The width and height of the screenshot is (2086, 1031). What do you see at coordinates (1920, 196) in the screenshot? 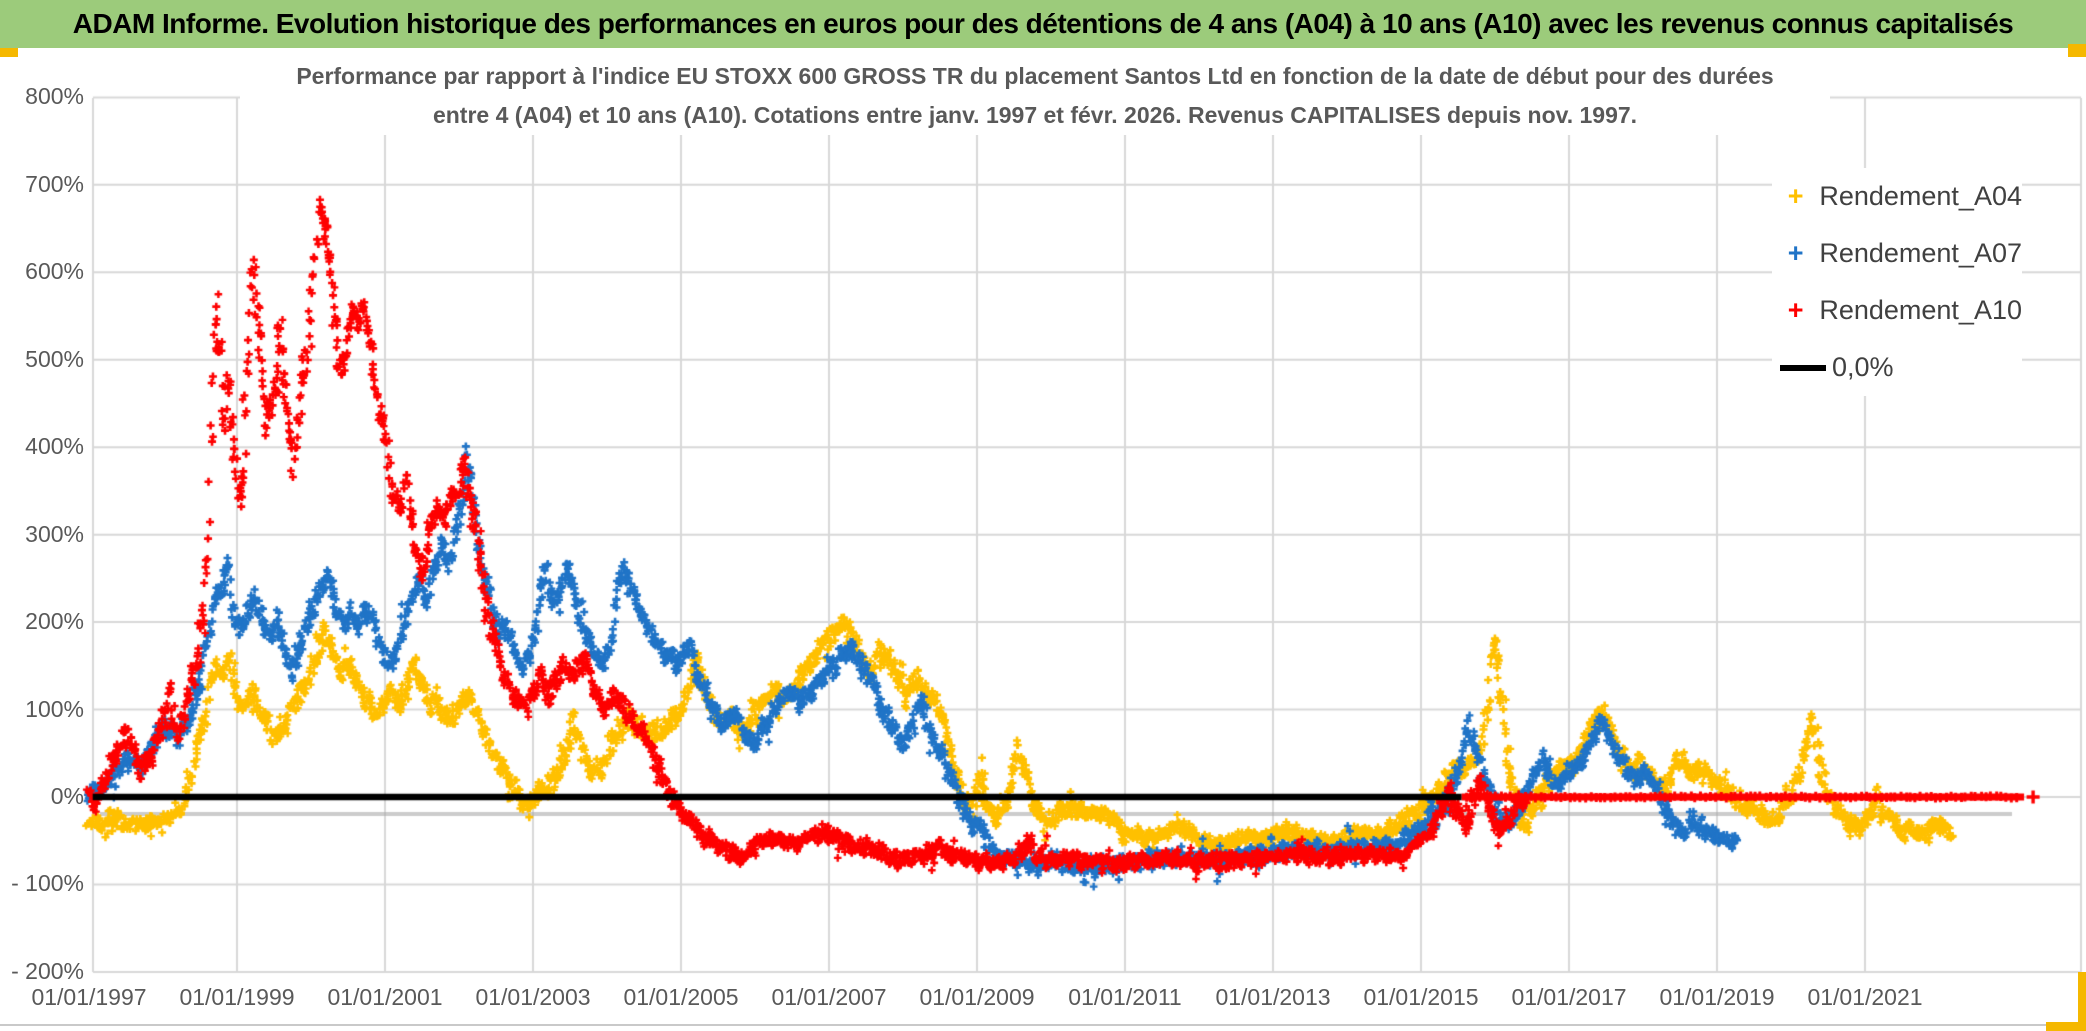
I see `legend-label: Rendement_A04` at bounding box center [1920, 196].